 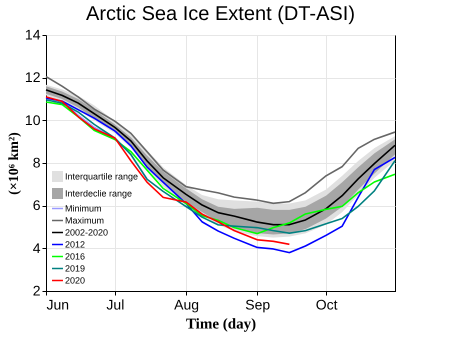 I want to click on y-tick-label: 14, so click(x=32, y=34).